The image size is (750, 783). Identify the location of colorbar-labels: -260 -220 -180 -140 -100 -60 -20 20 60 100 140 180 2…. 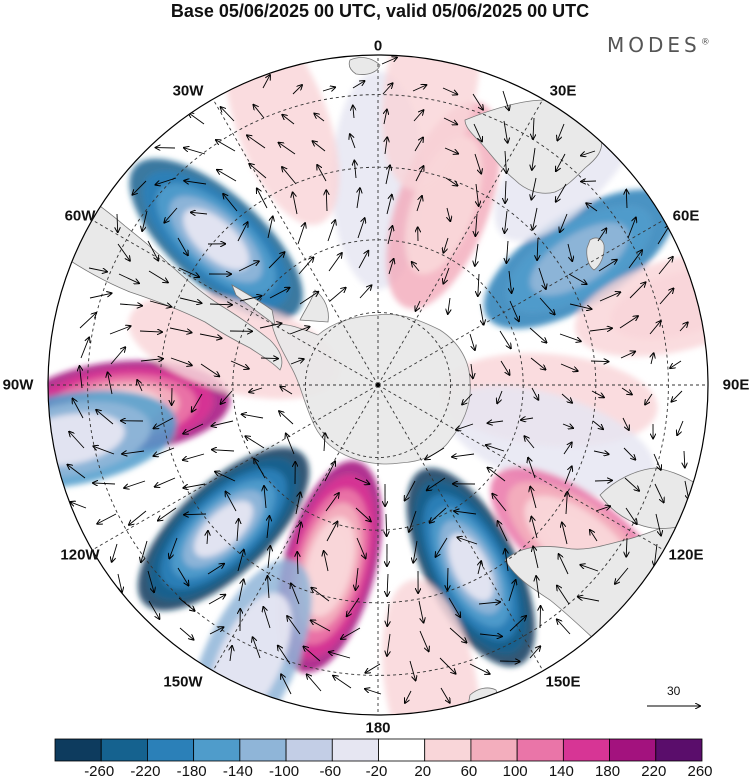
(375, 773).